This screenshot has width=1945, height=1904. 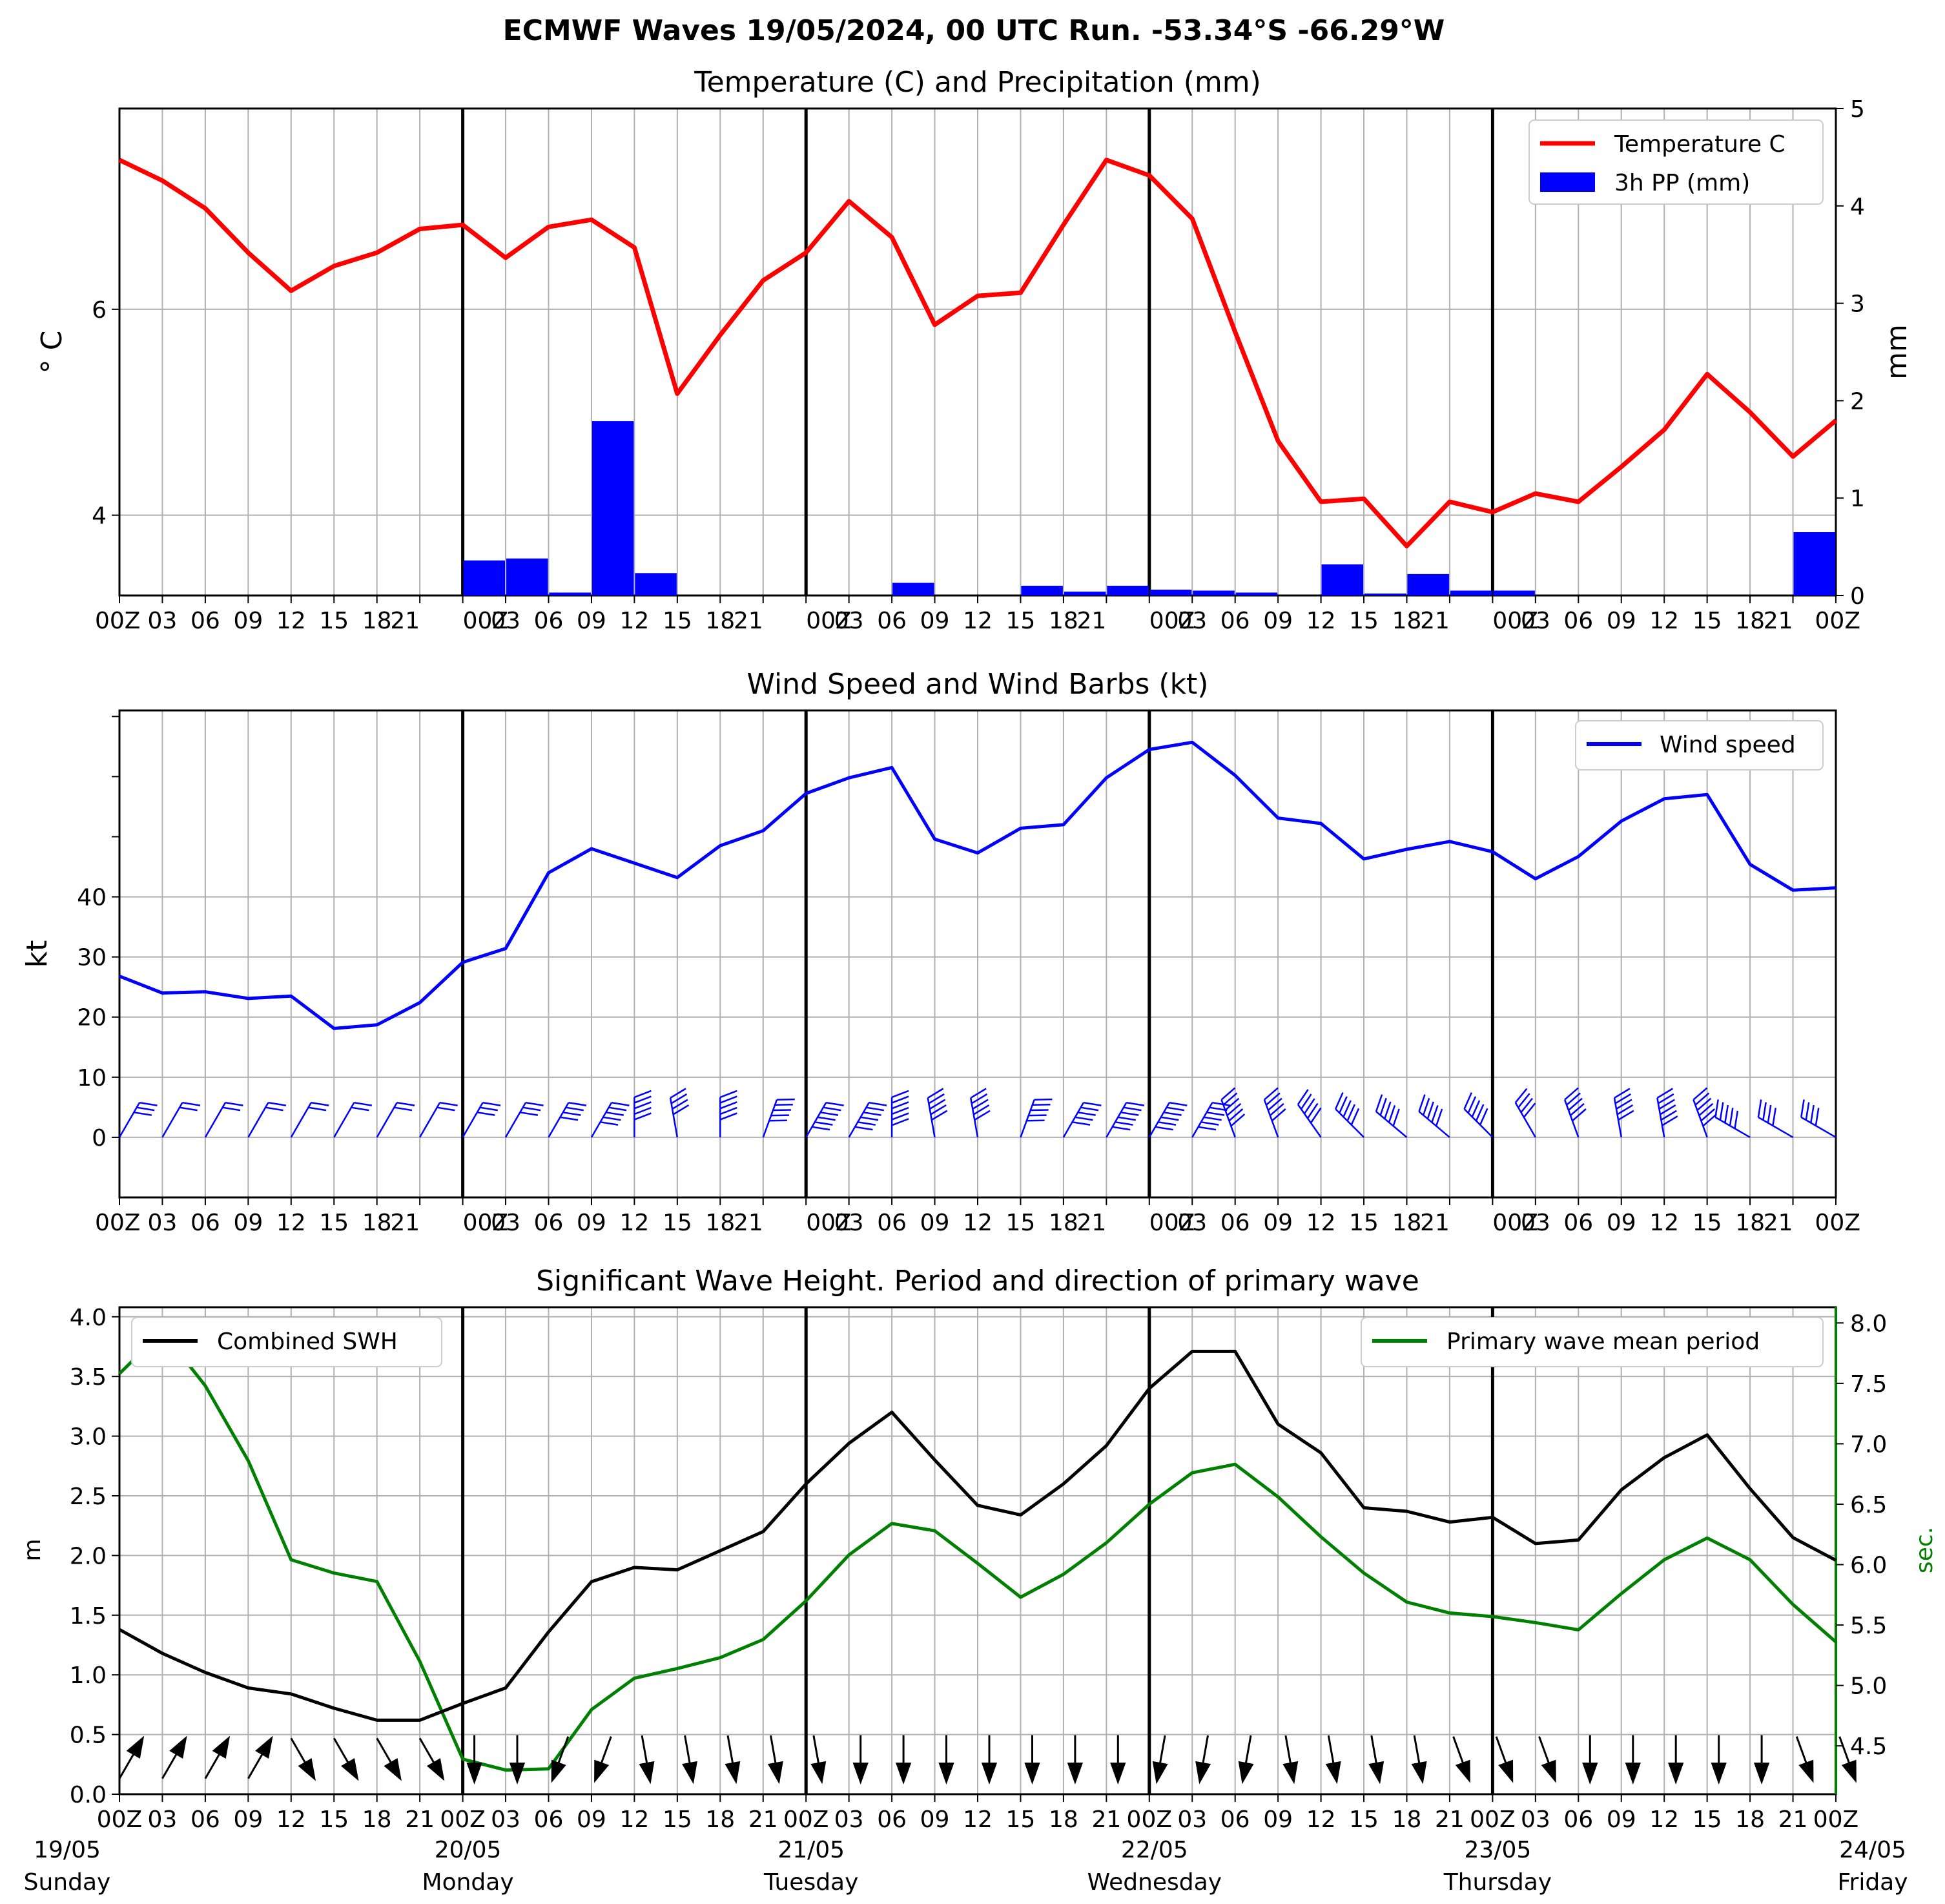 I want to click on legend-label: Combined SWH, so click(x=307, y=1342).